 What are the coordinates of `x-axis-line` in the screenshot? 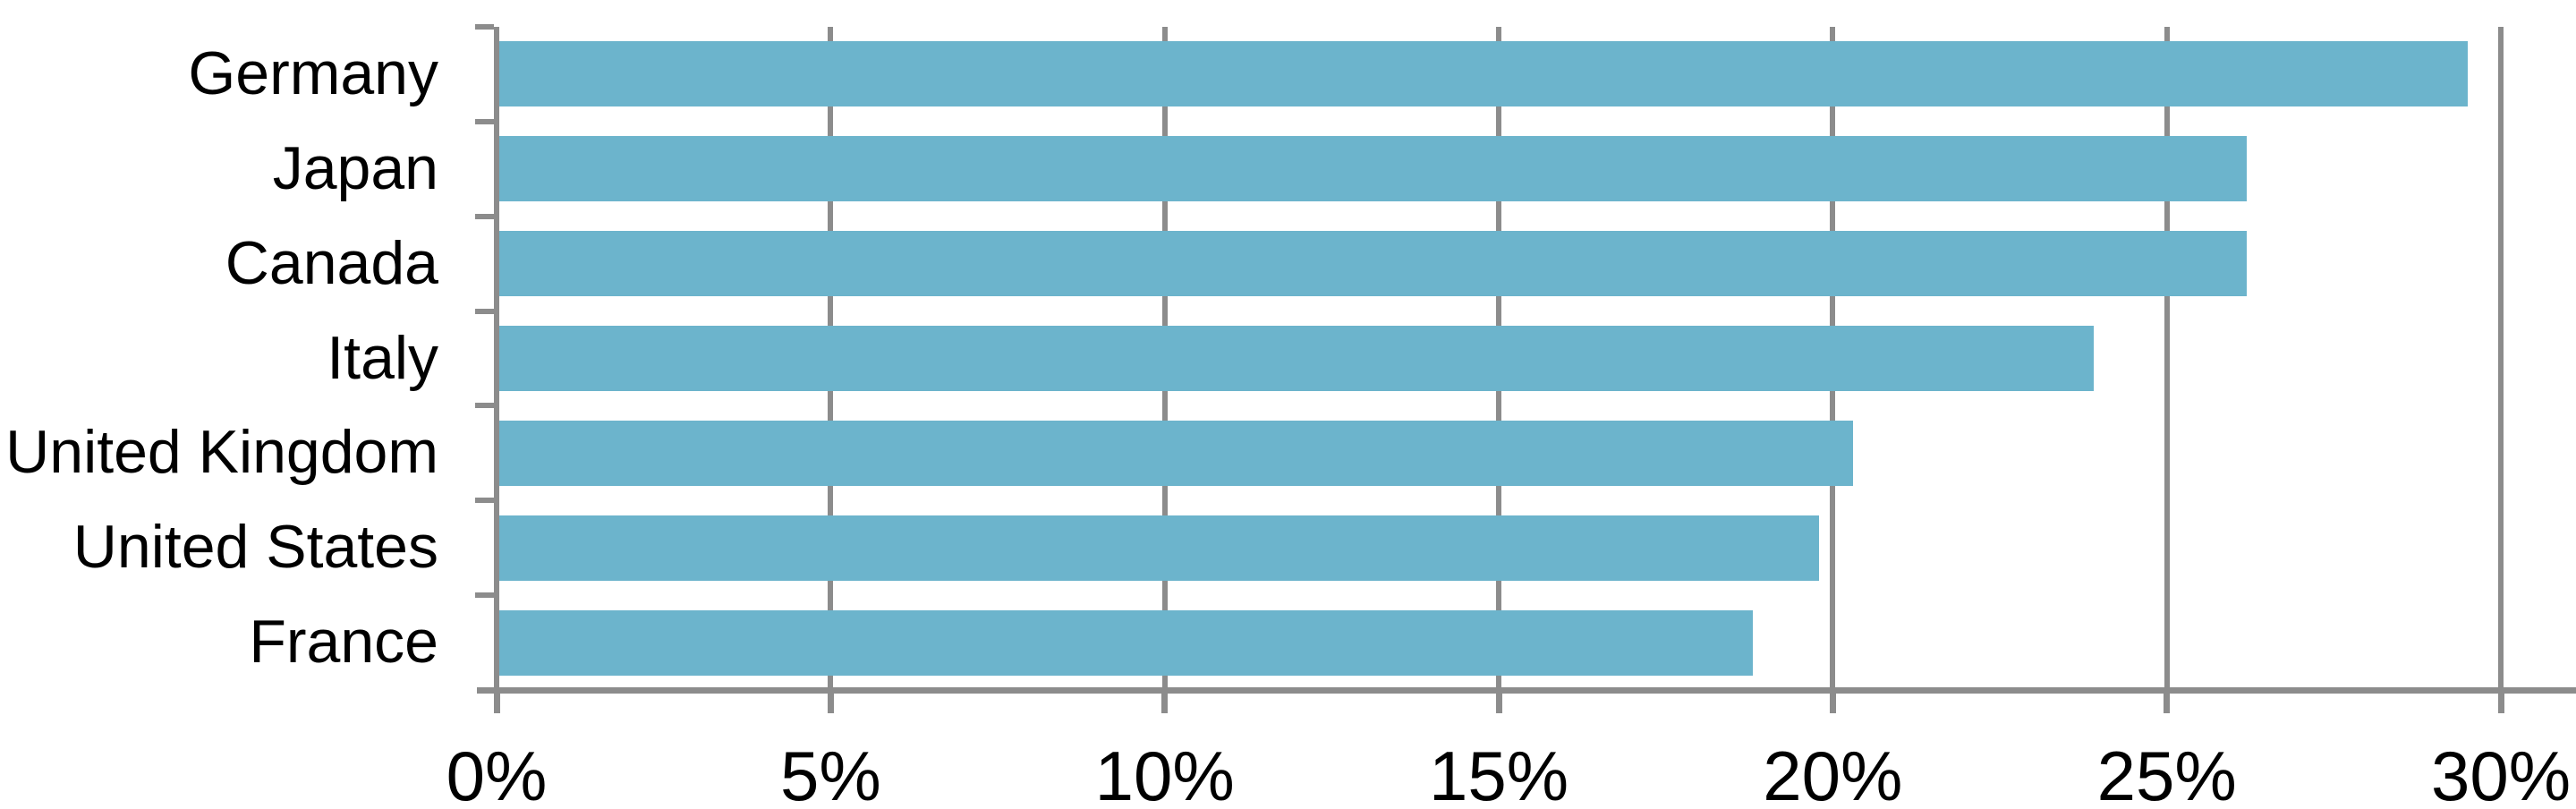 It's located at (1526, 690).